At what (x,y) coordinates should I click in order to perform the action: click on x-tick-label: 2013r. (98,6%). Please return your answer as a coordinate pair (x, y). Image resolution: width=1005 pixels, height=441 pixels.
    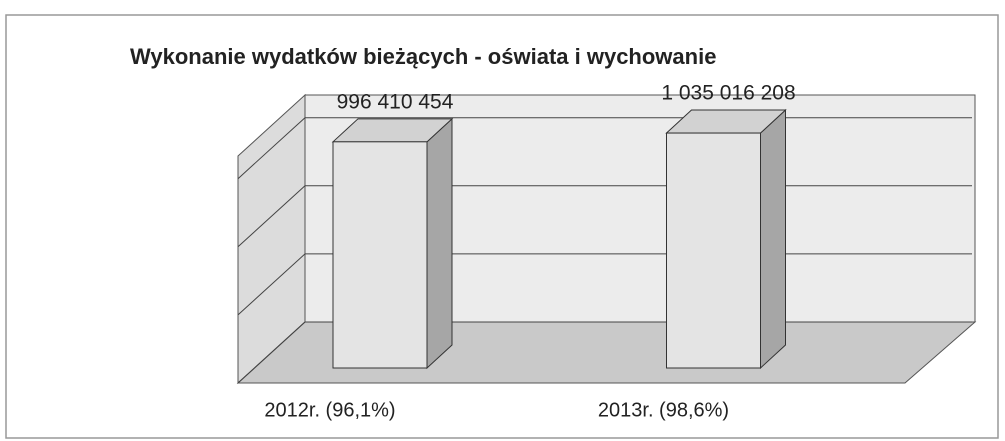
    Looking at the image, I should click on (663, 410).